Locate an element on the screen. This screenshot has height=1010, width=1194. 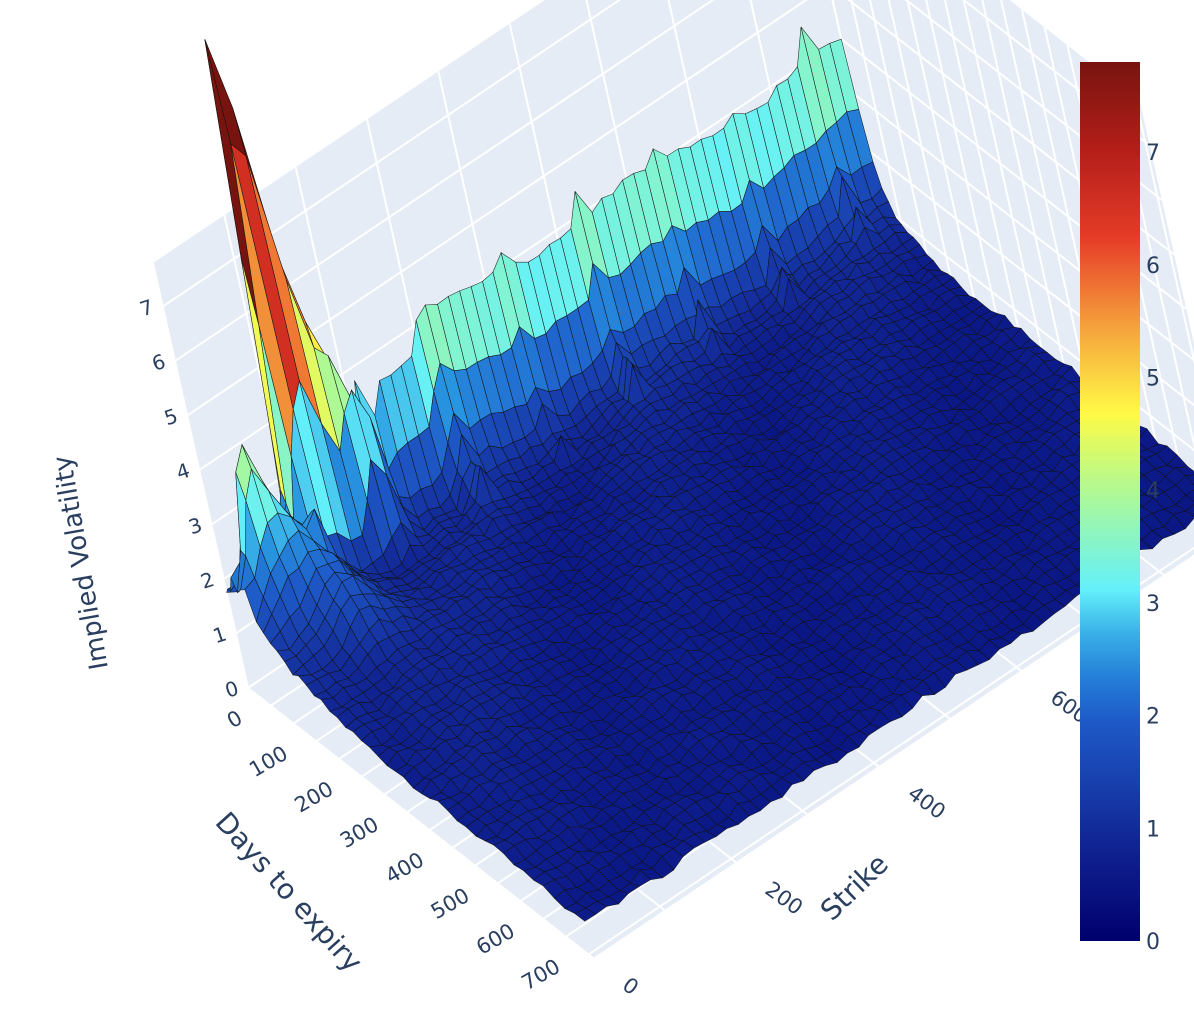
colorbar-tick-label: 7 is located at coordinates (1153, 153).